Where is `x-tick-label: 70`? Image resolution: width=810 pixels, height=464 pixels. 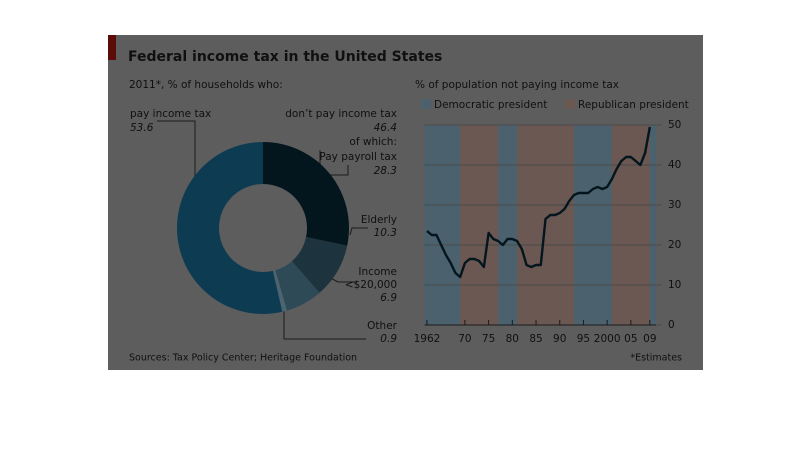
x-tick-label: 70 is located at coordinates (464, 339).